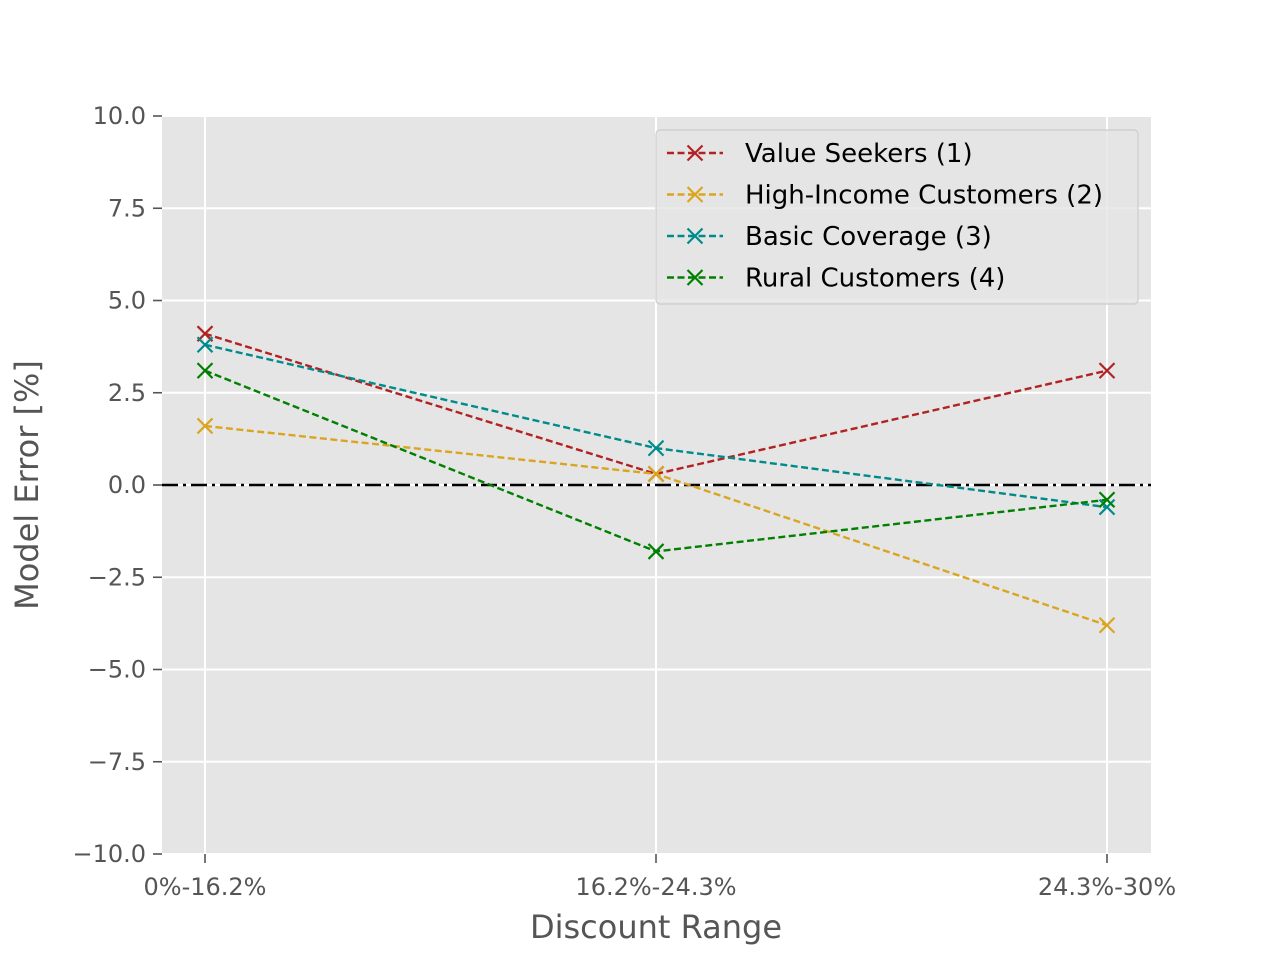 The height and width of the screenshot is (960, 1280). What do you see at coordinates (127, 393) in the screenshot?
I see `y-tick-label: 2.5` at bounding box center [127, 393].